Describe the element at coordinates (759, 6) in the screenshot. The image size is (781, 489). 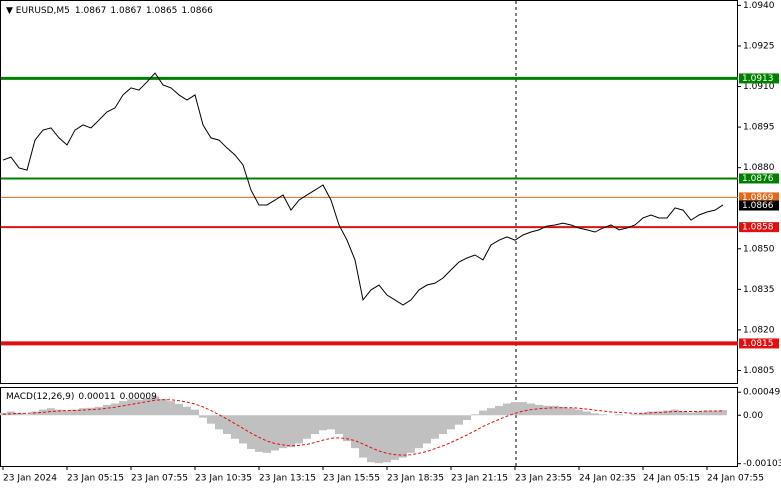
I see `y-tick-label: 1.0940` at that location.